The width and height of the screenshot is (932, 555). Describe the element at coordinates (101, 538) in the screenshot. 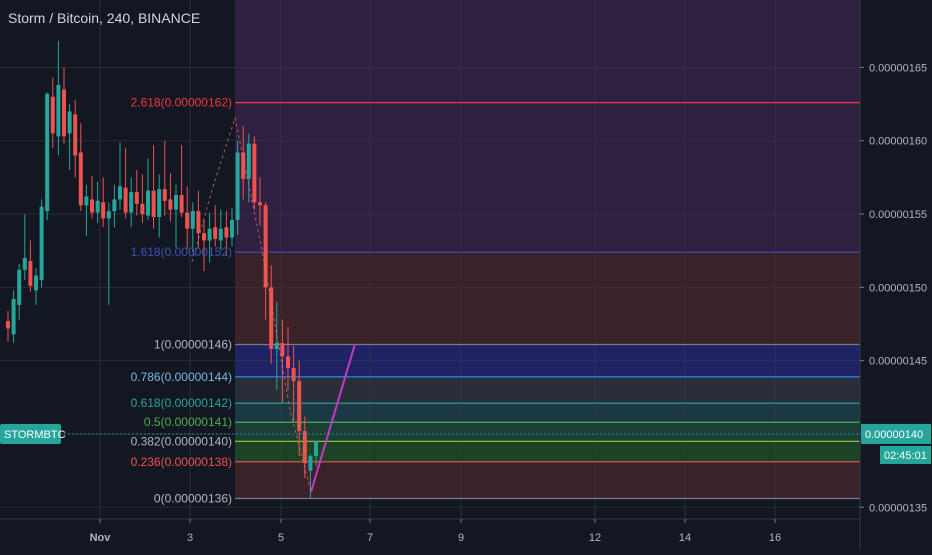

I see `x-tick-label-0: Nov` at that location.